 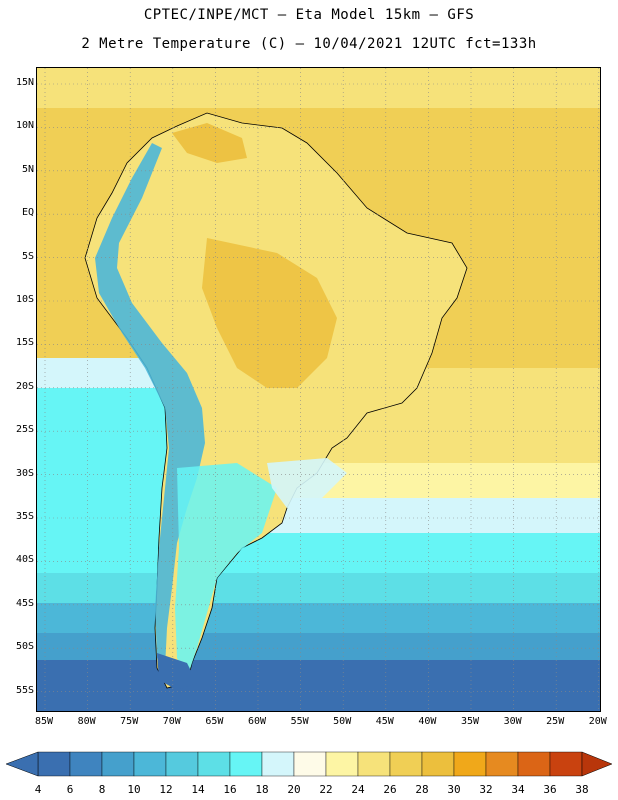 I want to click on colorbar-tick-label: 30, so click(x=454, y=789).